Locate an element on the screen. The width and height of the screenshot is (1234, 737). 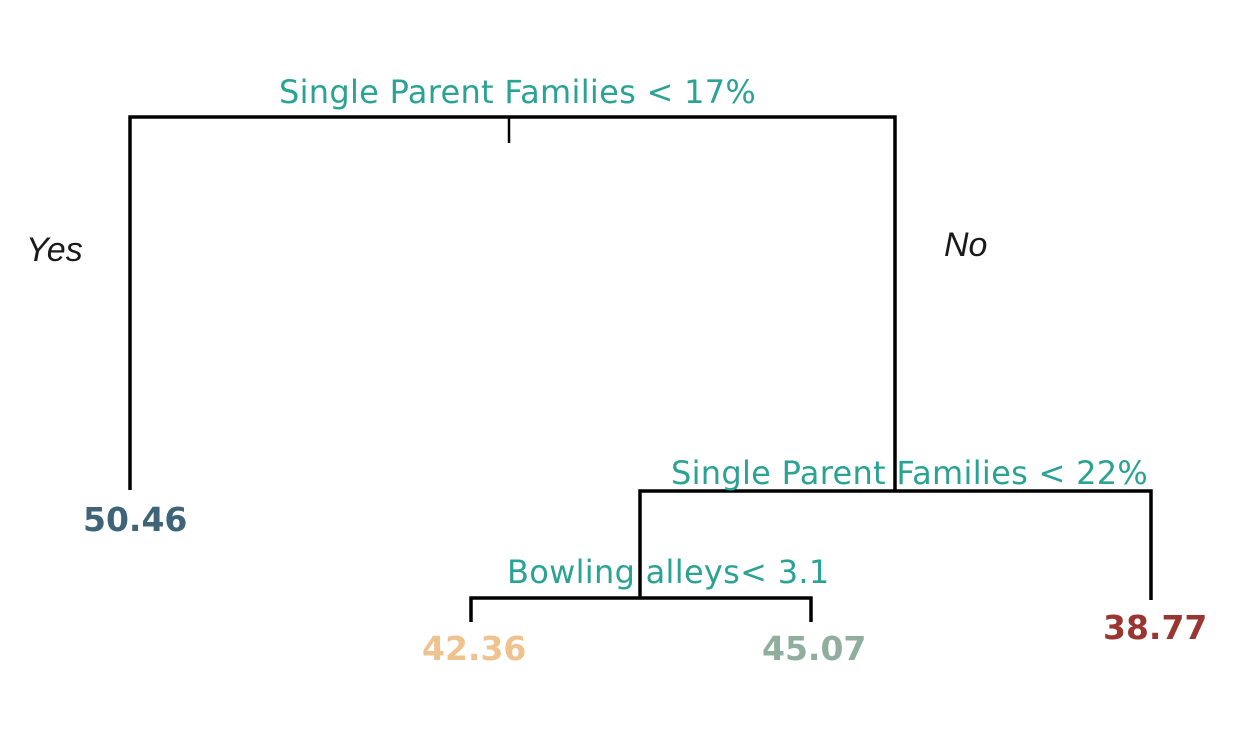
leaf-value-left: 50.46 is located at coordinates (135, 519).